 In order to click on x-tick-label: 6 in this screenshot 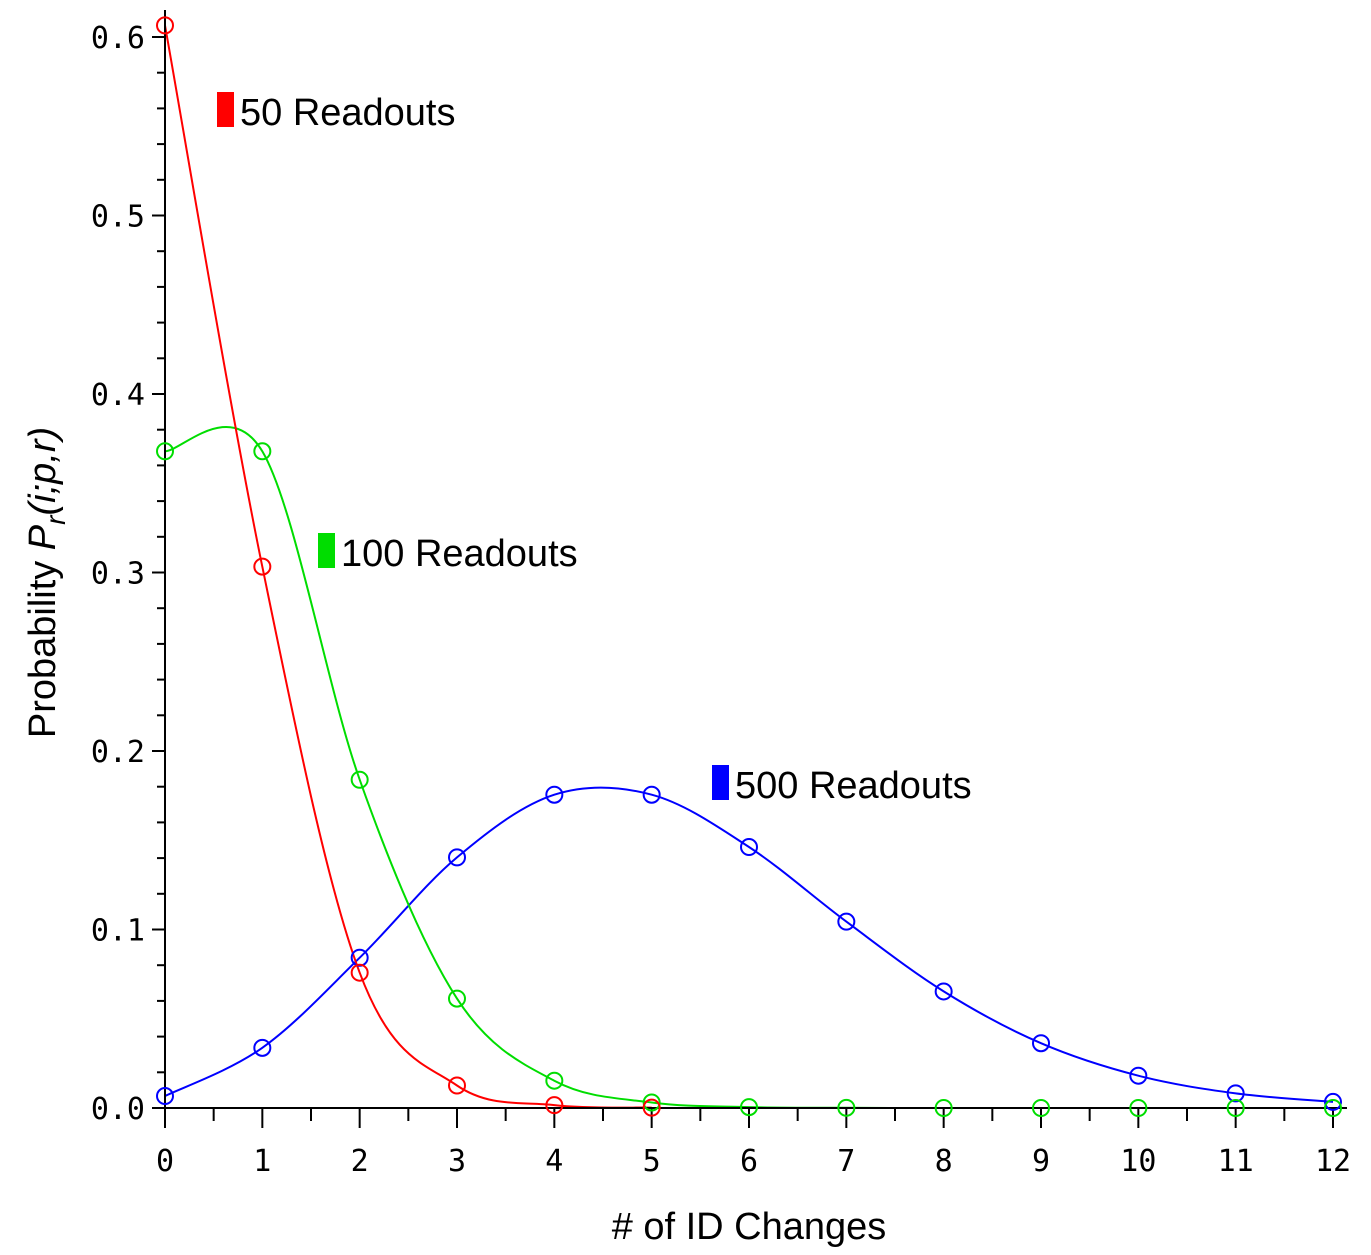, I will do `click(749, 1161)`.